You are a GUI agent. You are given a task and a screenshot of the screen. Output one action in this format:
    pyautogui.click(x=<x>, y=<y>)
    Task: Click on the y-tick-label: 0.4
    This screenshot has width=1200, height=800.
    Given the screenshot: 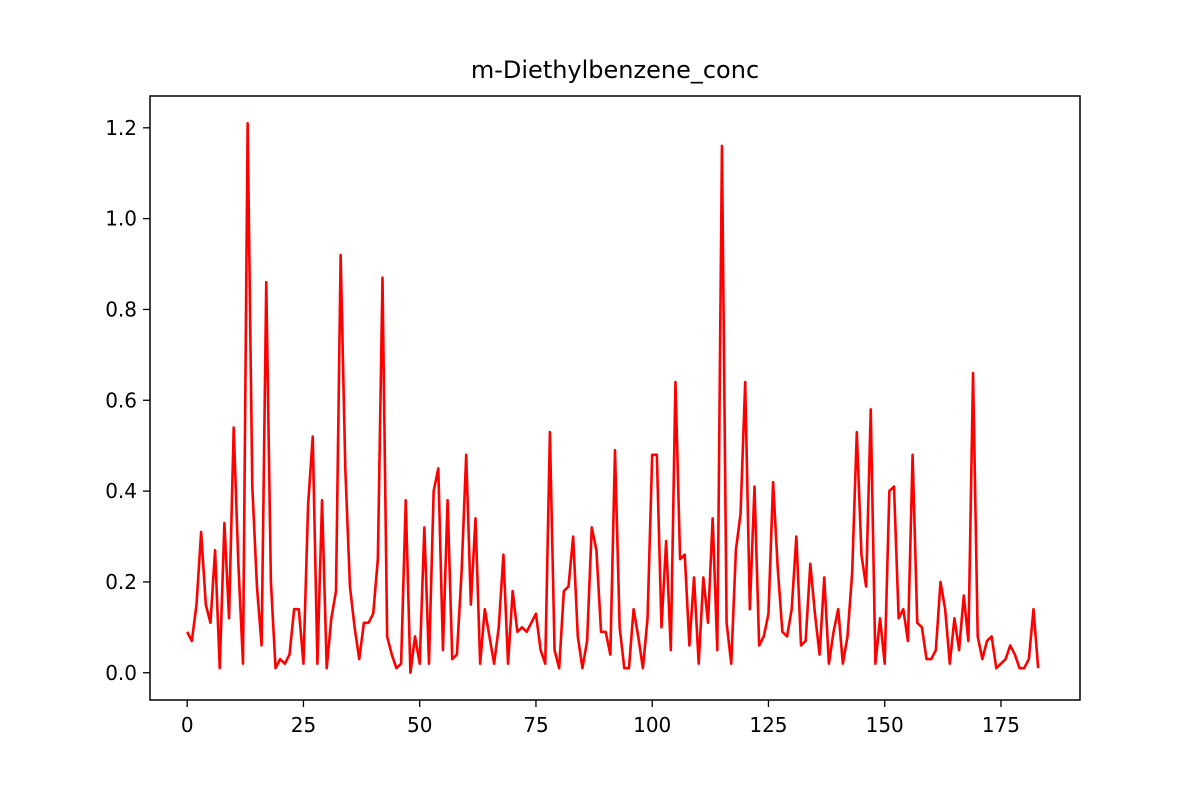 What is the action you would take?
    pyautogui.click(x=121, y=491)
    